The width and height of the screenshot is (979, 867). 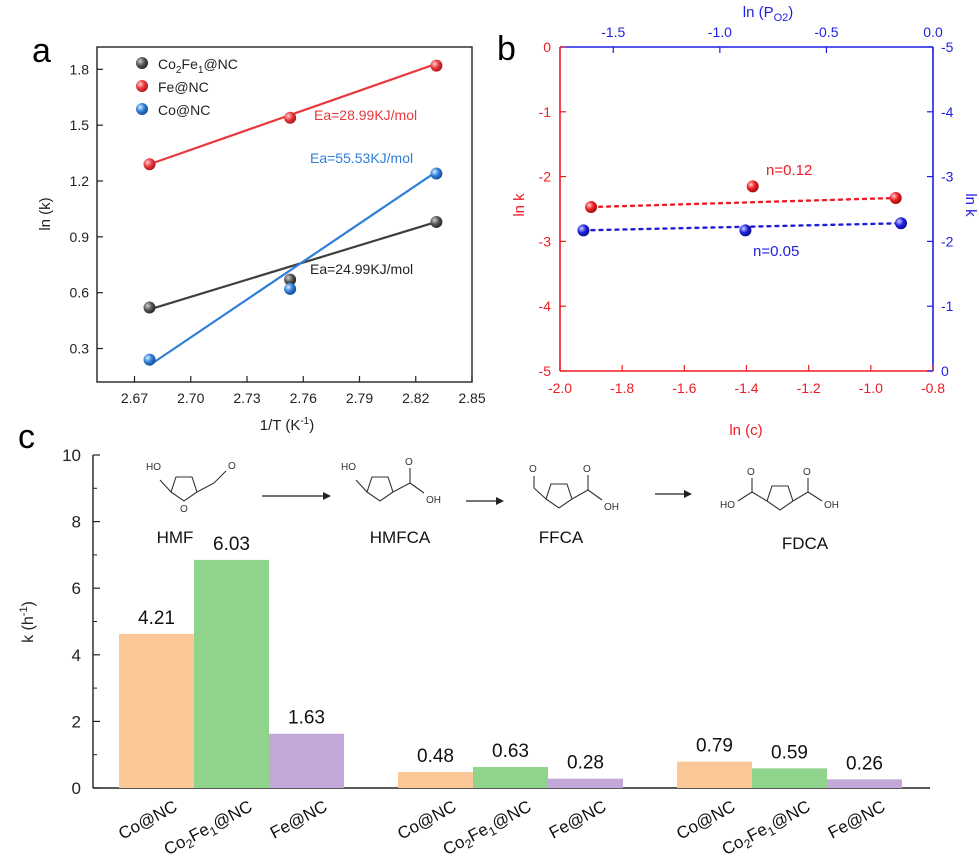 I want to click on panel-a-annotation-co: Ea=55.53KJ/mol, so click(x=361, y=158).